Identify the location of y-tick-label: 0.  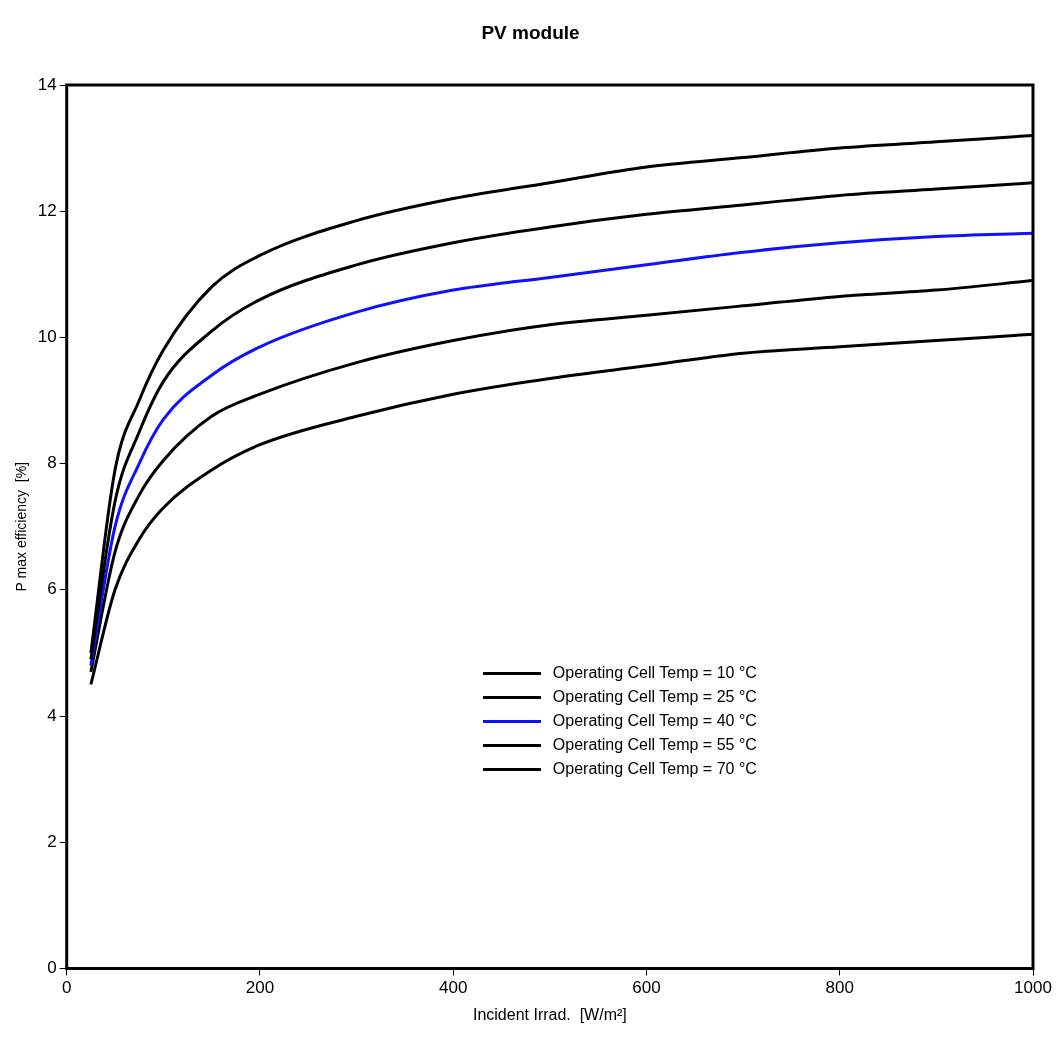
(52, 968).